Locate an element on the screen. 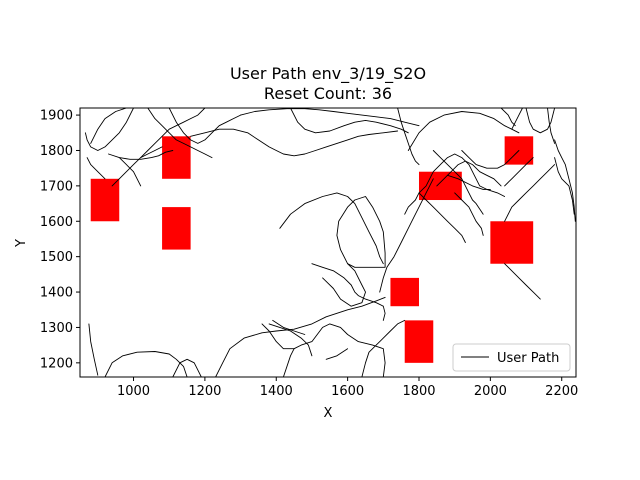 Image resolution: width=640 pixels, height=480 pixels. y-tick-label-1600: 1600 is located at coordinates (56, 222).